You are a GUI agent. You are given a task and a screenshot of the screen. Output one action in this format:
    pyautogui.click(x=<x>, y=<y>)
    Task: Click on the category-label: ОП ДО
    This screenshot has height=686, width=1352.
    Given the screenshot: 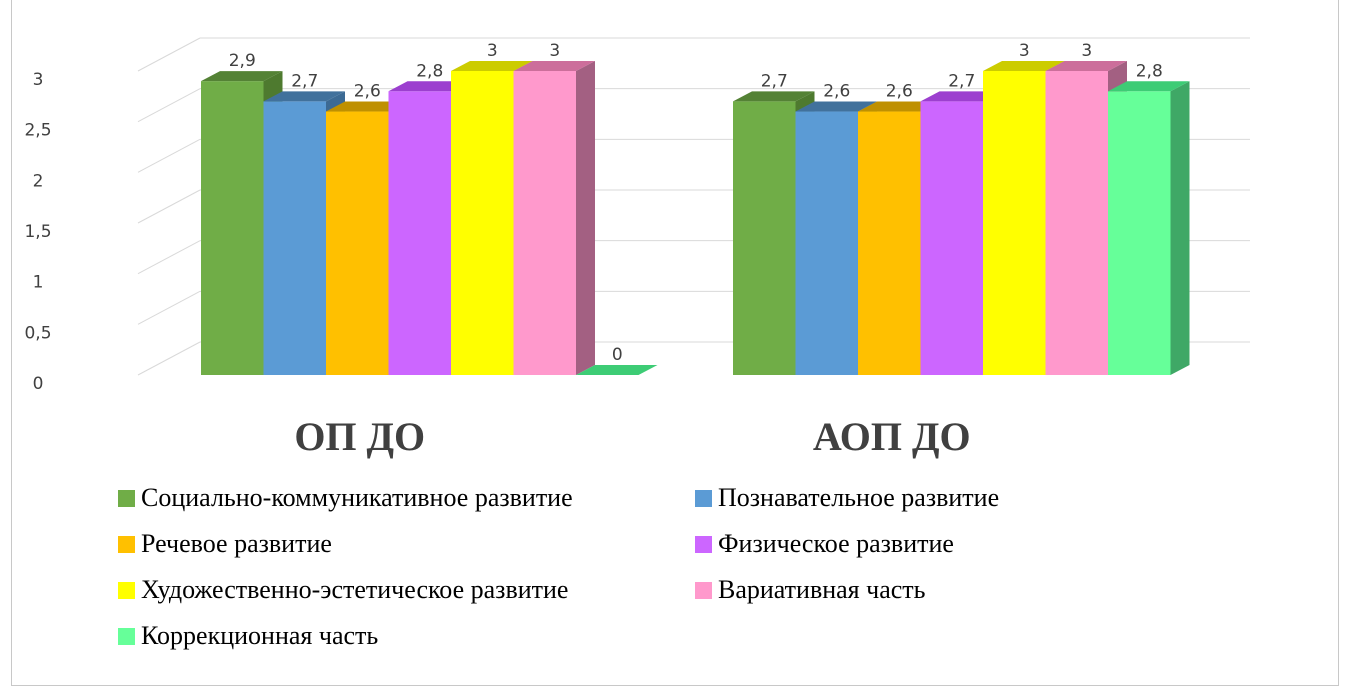 What is the action you would take?
    pyautogui.click(x=359, y=436)
    